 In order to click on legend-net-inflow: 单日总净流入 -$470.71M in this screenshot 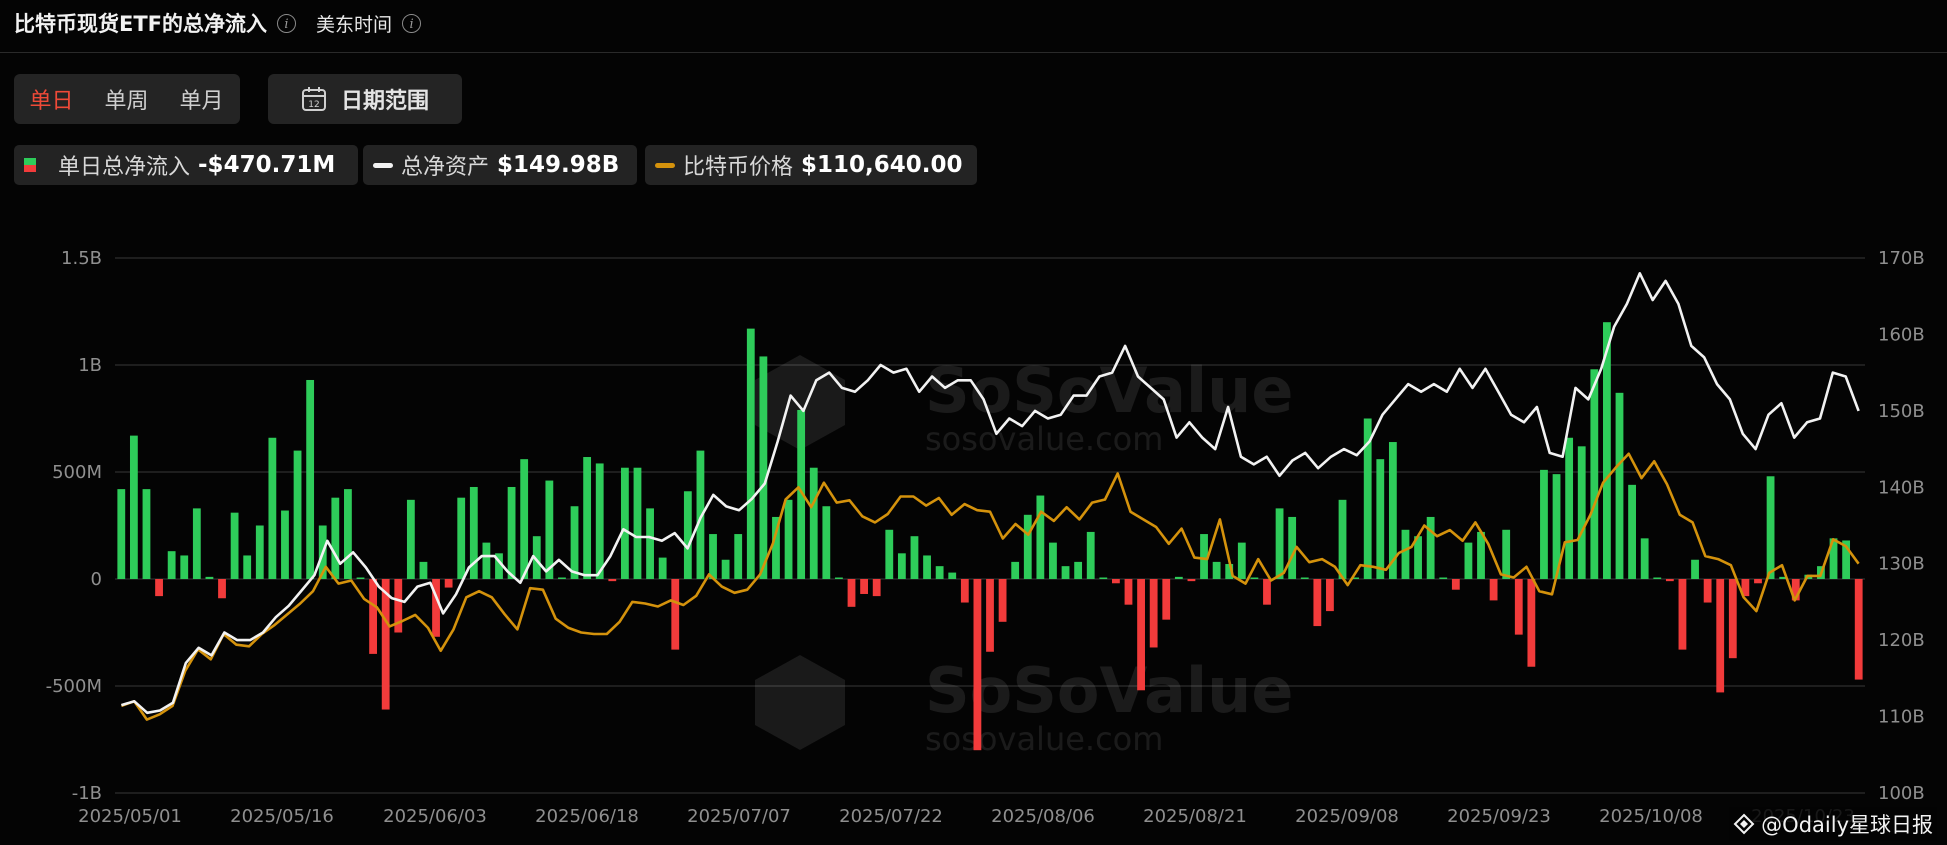, I will do `click(186, 165)`.